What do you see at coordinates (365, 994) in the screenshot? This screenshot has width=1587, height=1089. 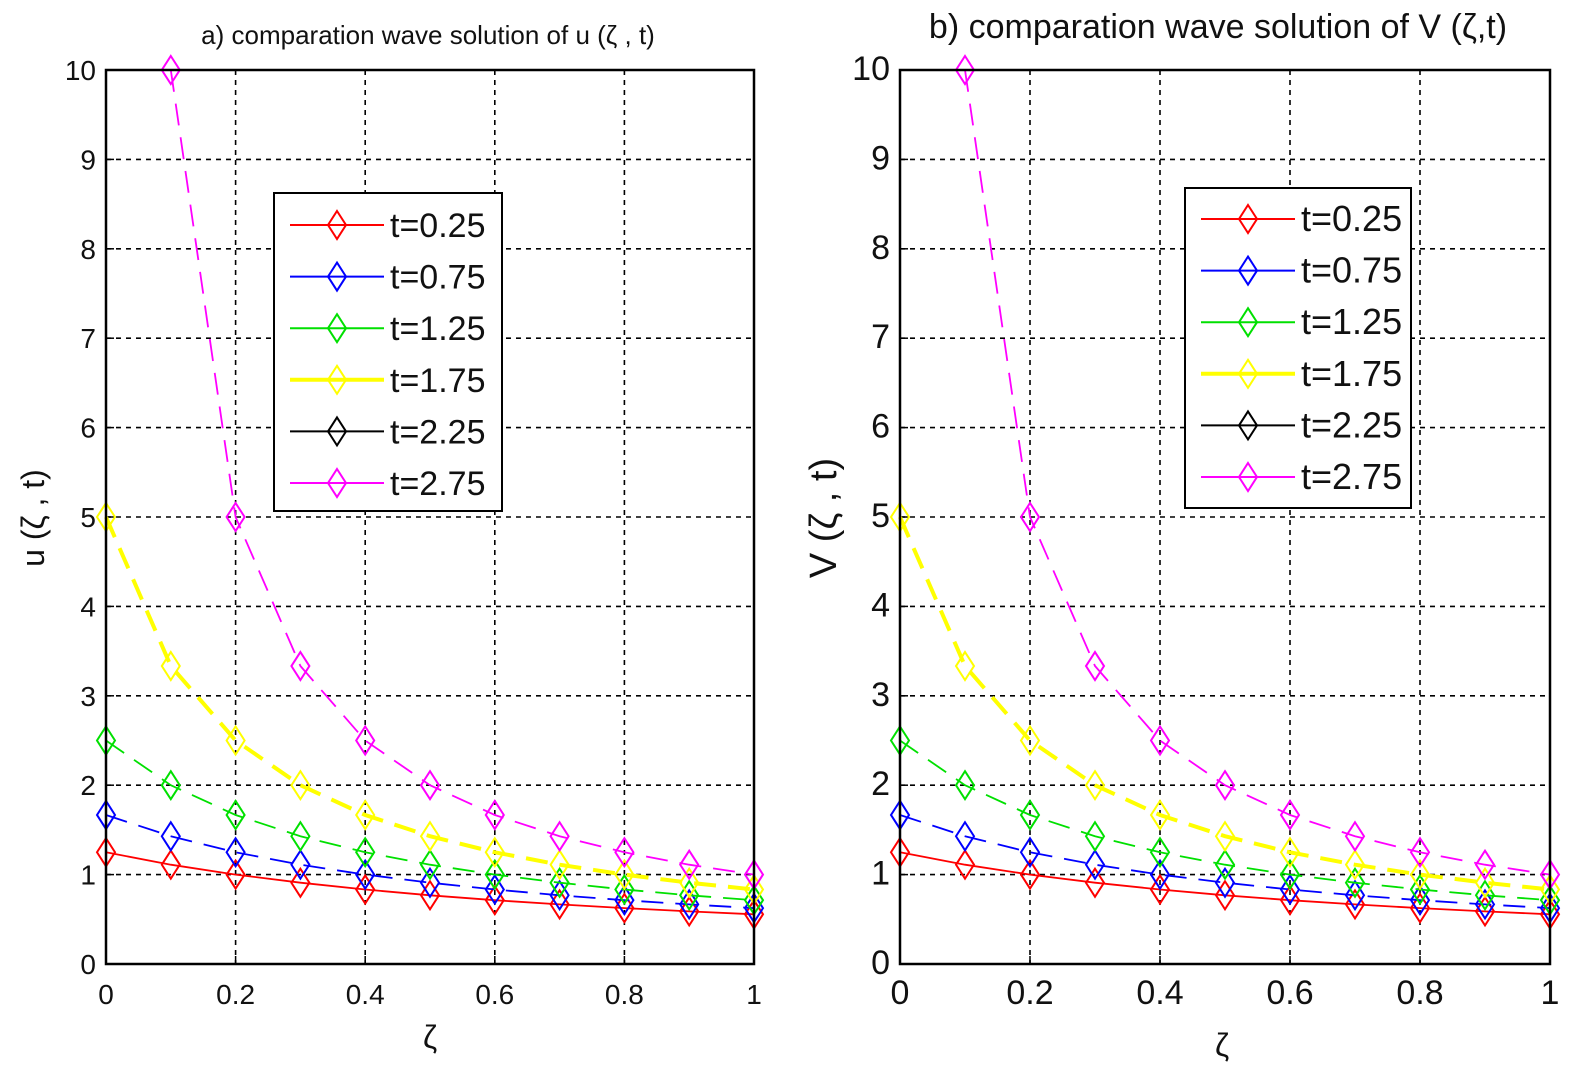 I see `x-tick-label: 0.4` at bounding box center [365, 994].